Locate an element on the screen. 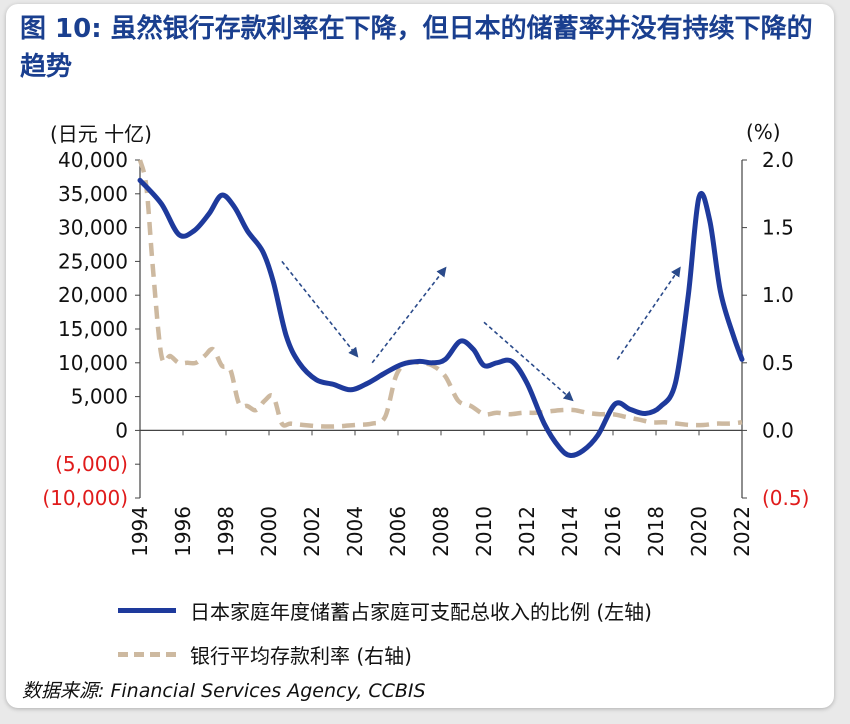 This screenshot has height=724, width=850. left-tick-label: (10,000) is located at coordinates (85, 498).